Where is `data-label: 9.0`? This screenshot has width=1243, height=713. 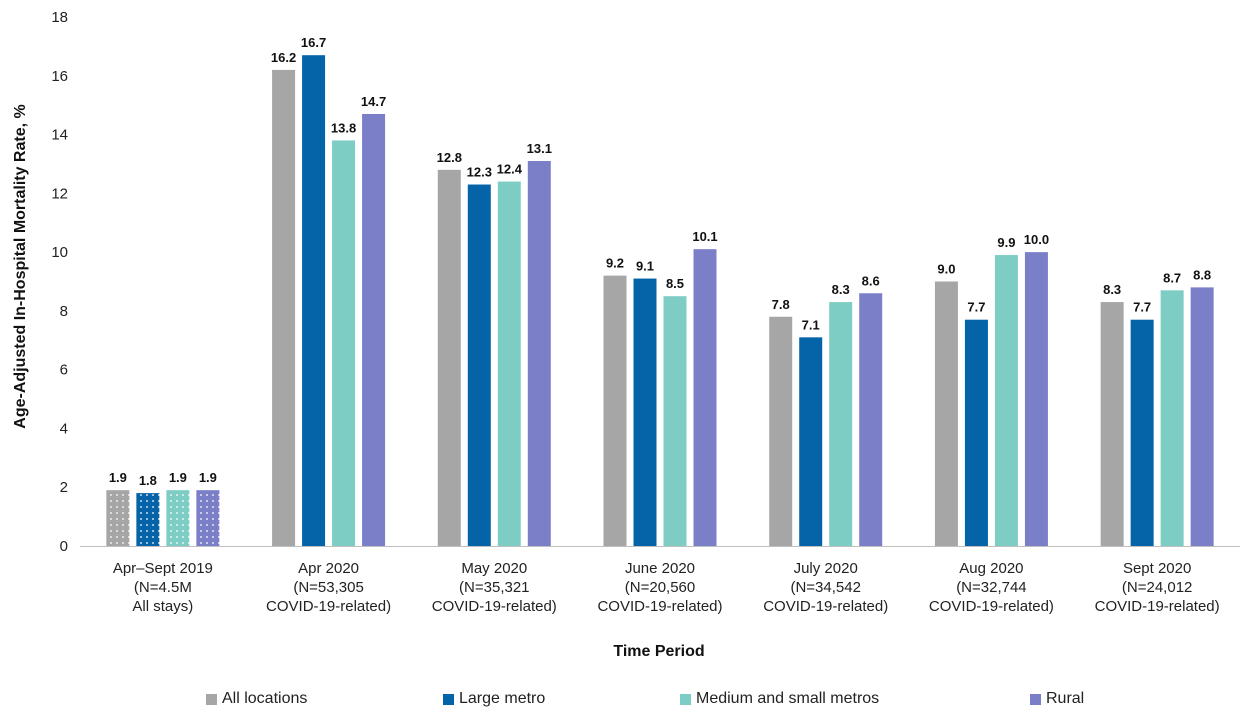
data-label: 9.0 is located at coordinates (946, 269).